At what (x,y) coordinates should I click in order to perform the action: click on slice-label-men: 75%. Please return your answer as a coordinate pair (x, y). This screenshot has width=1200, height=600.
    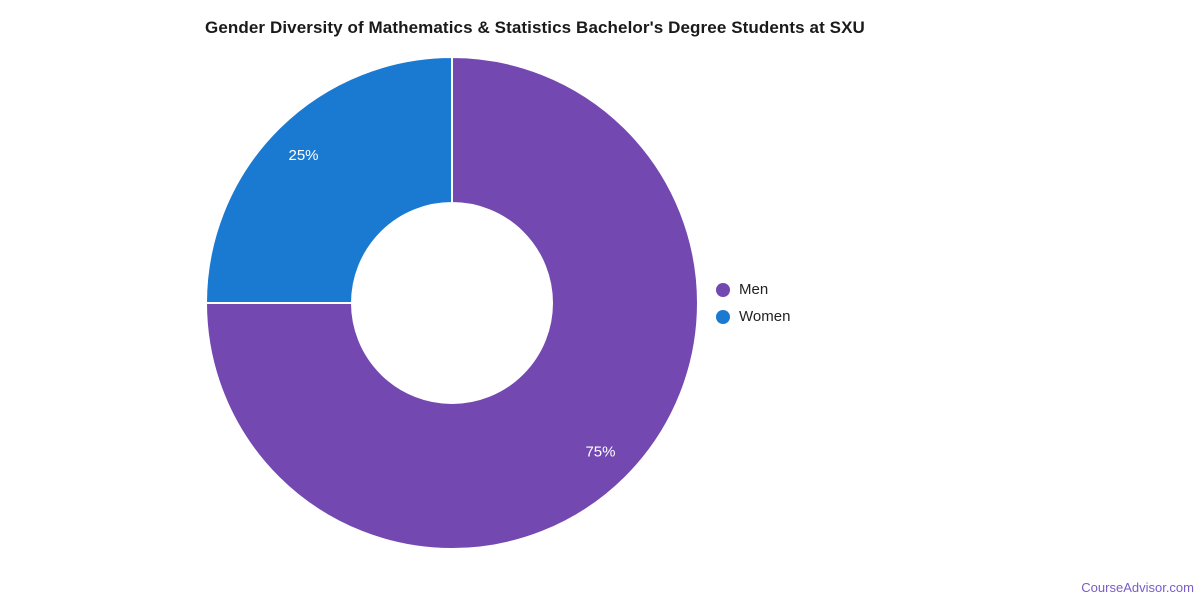
    Looking at the image, I should click on (600, 452).